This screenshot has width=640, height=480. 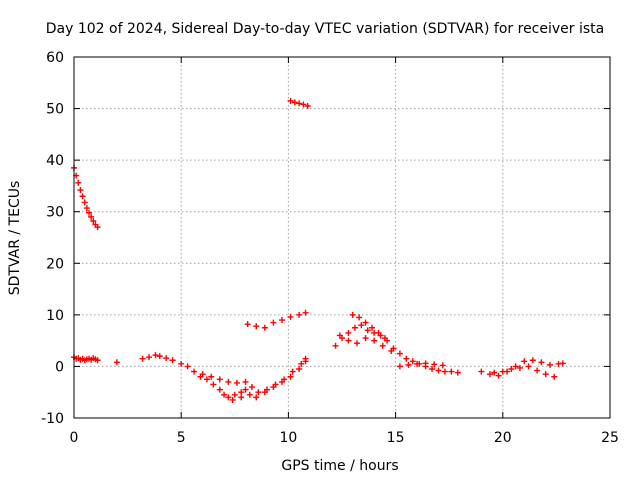 I want to click on series-early-cluster, so click(x=86, y=359).